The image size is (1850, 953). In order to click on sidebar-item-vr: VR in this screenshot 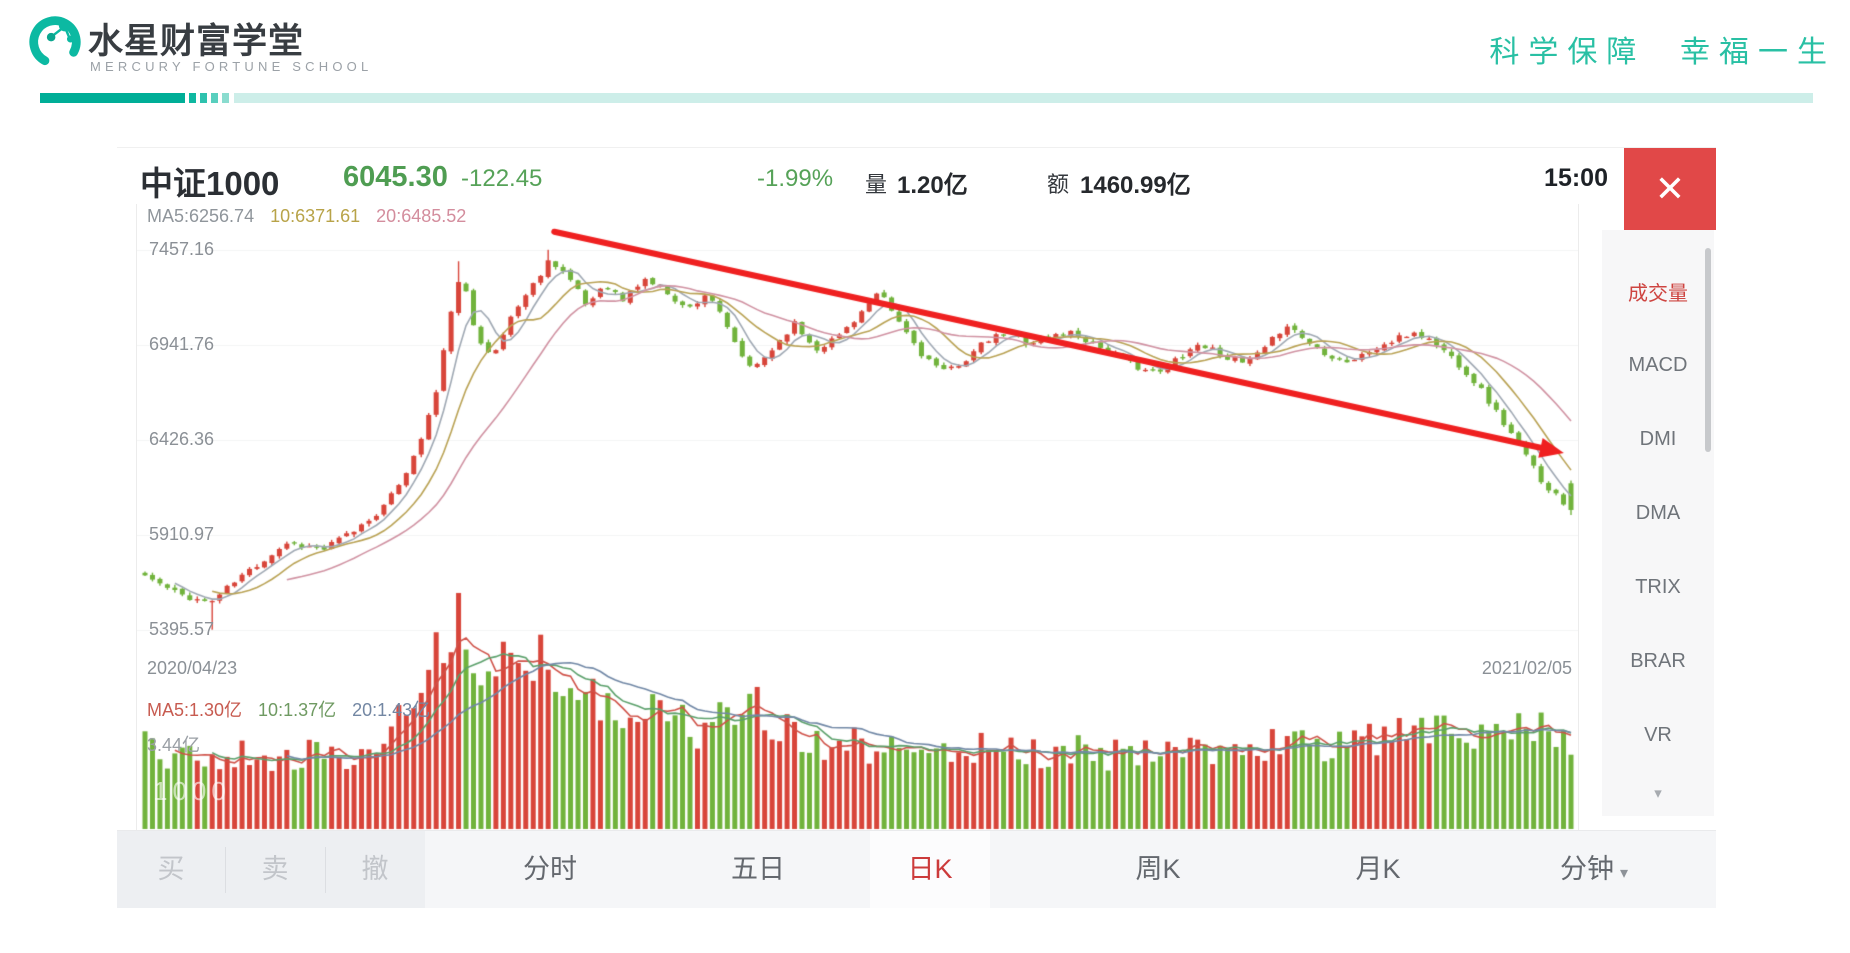, I will do `click(1658, 734)`.